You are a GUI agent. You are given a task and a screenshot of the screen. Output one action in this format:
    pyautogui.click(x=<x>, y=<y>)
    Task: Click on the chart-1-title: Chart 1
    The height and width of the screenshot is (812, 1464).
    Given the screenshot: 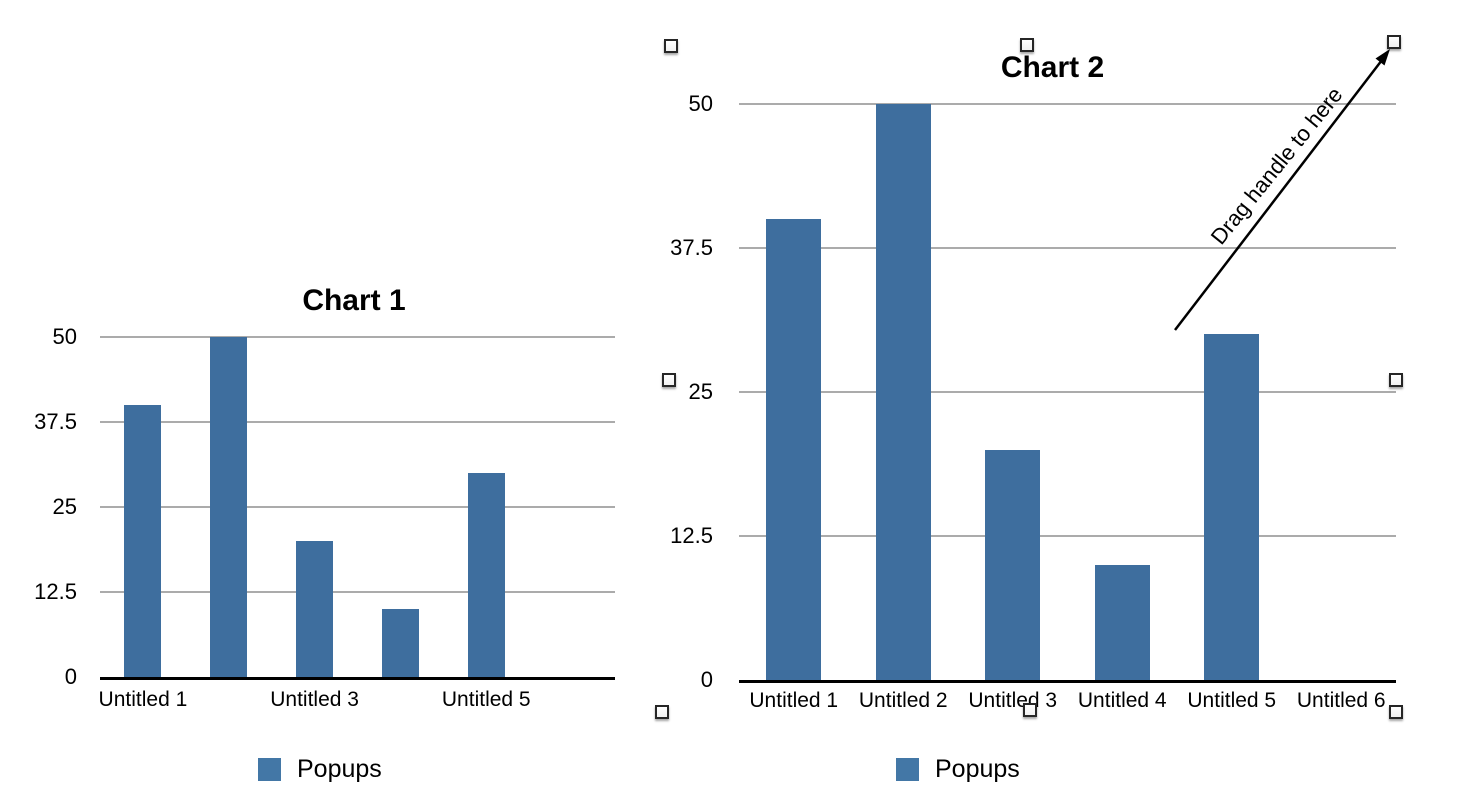 What is the action you would take?
    pyautogui.click(x=354, y=300)
    